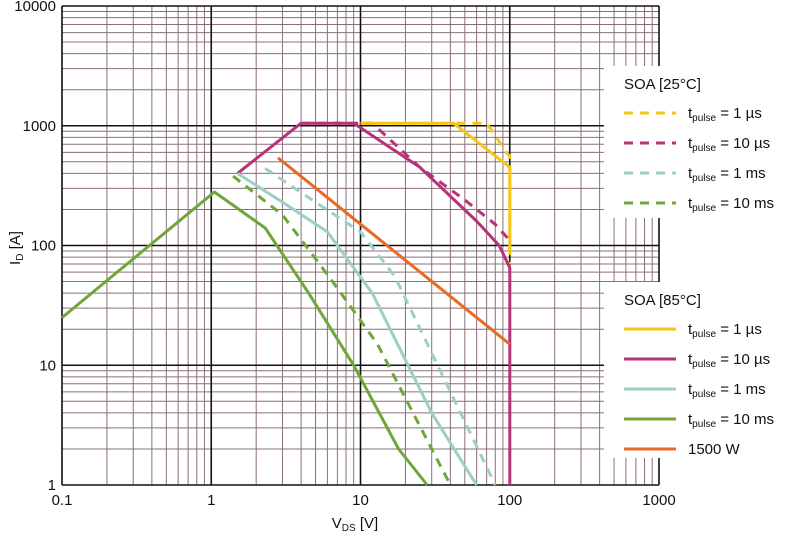 This screenshot has width=800, height=538. I want to click on series-25c-t-10-s, so click(406, 181).